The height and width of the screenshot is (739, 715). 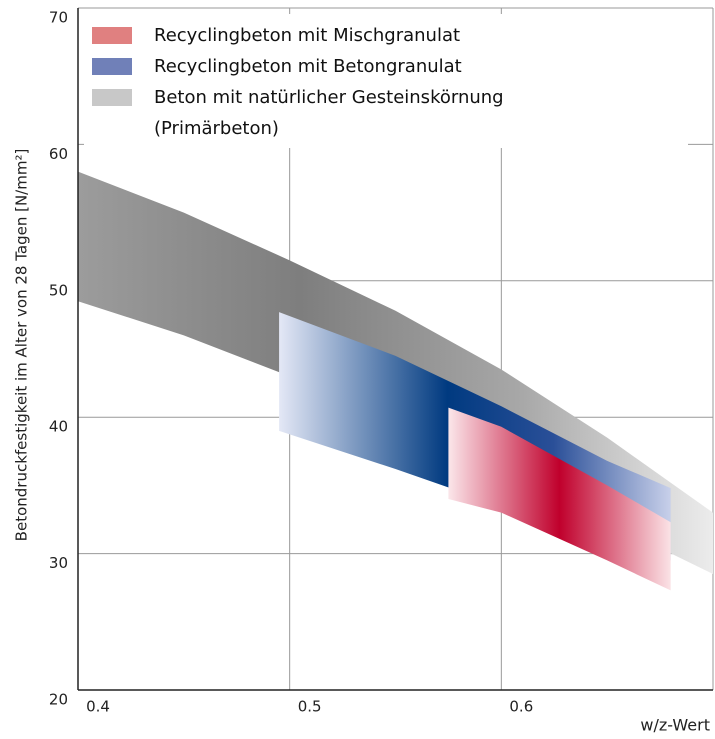 I want to click on y-tick-label: 50, so click(x=58, y=290).